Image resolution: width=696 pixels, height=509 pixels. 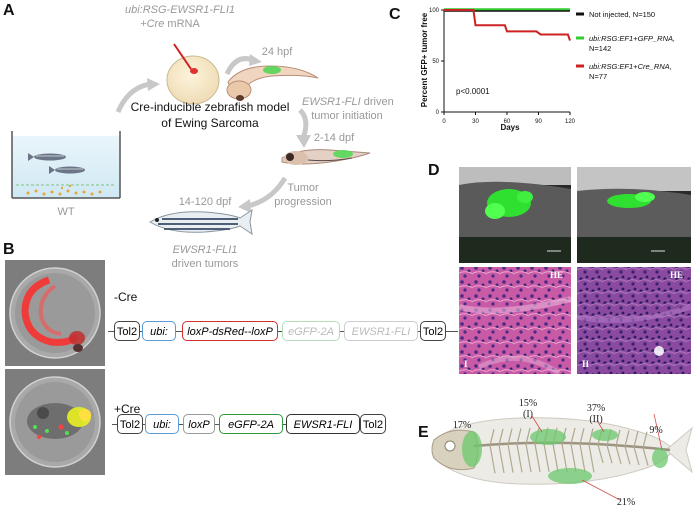 What do you see at coordinates (473, 91) in the screenshot?
I see `chart-pvalue: p<0.0001` at bounding box center [473, 91].